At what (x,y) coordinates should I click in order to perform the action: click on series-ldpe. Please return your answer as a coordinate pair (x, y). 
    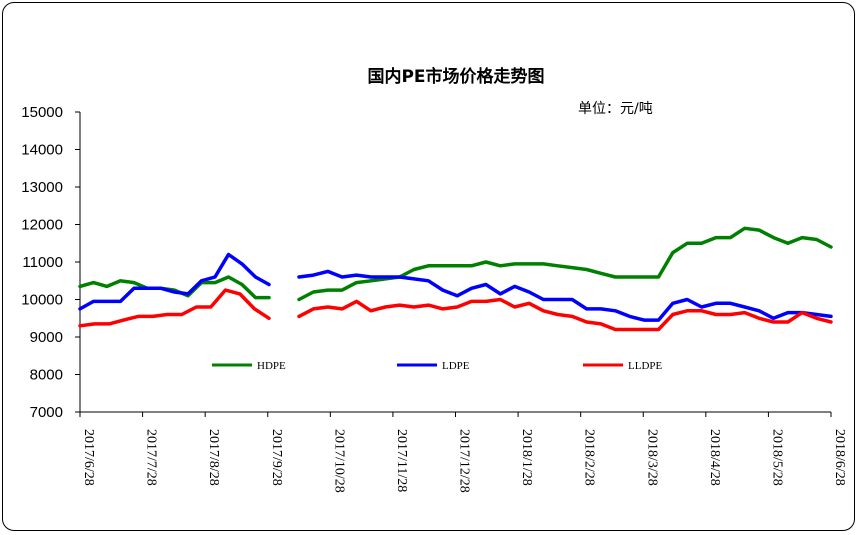
    Looking at the image, I should click on (455, 287).